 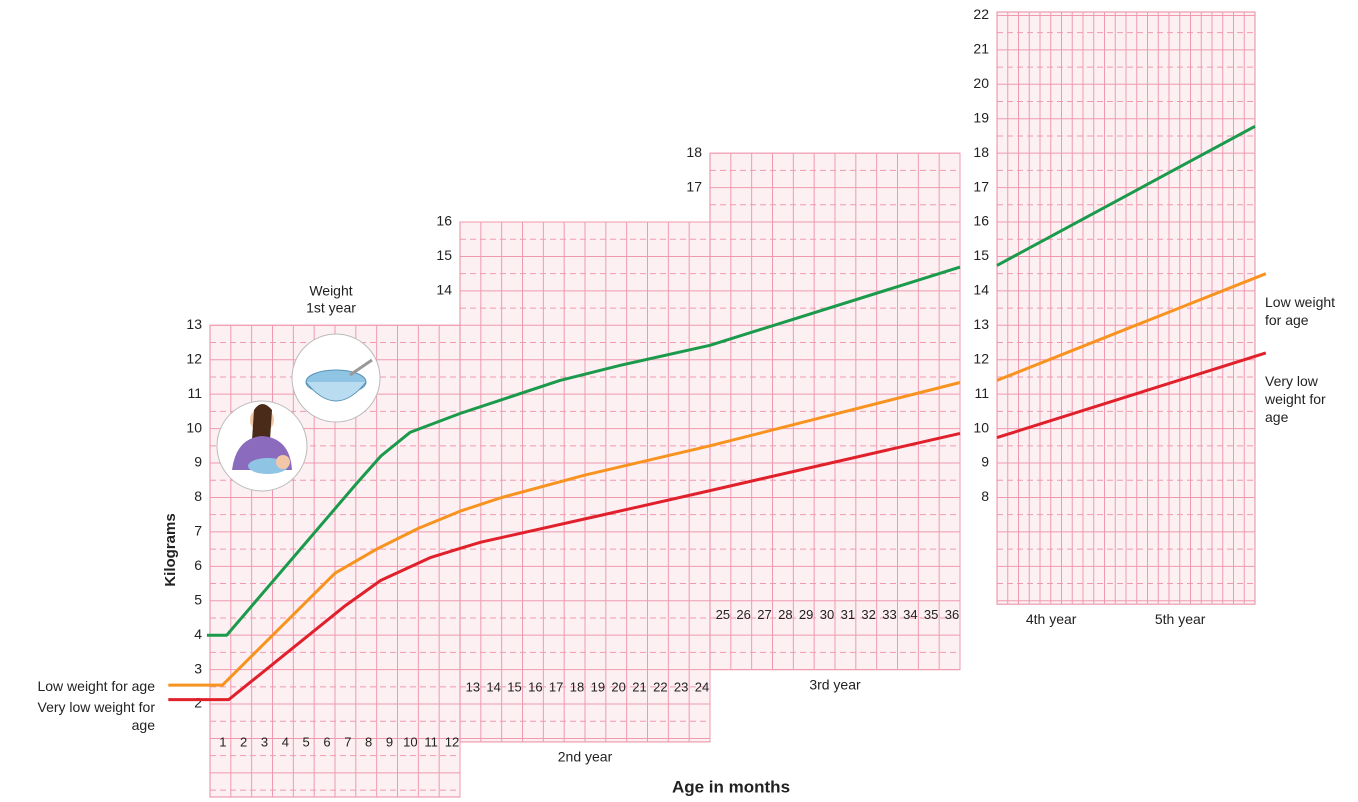 What do you see at coordinates (389, 741) in the screenshot?
I see `x-tick-label: 9` at bounding box center [389, 741].